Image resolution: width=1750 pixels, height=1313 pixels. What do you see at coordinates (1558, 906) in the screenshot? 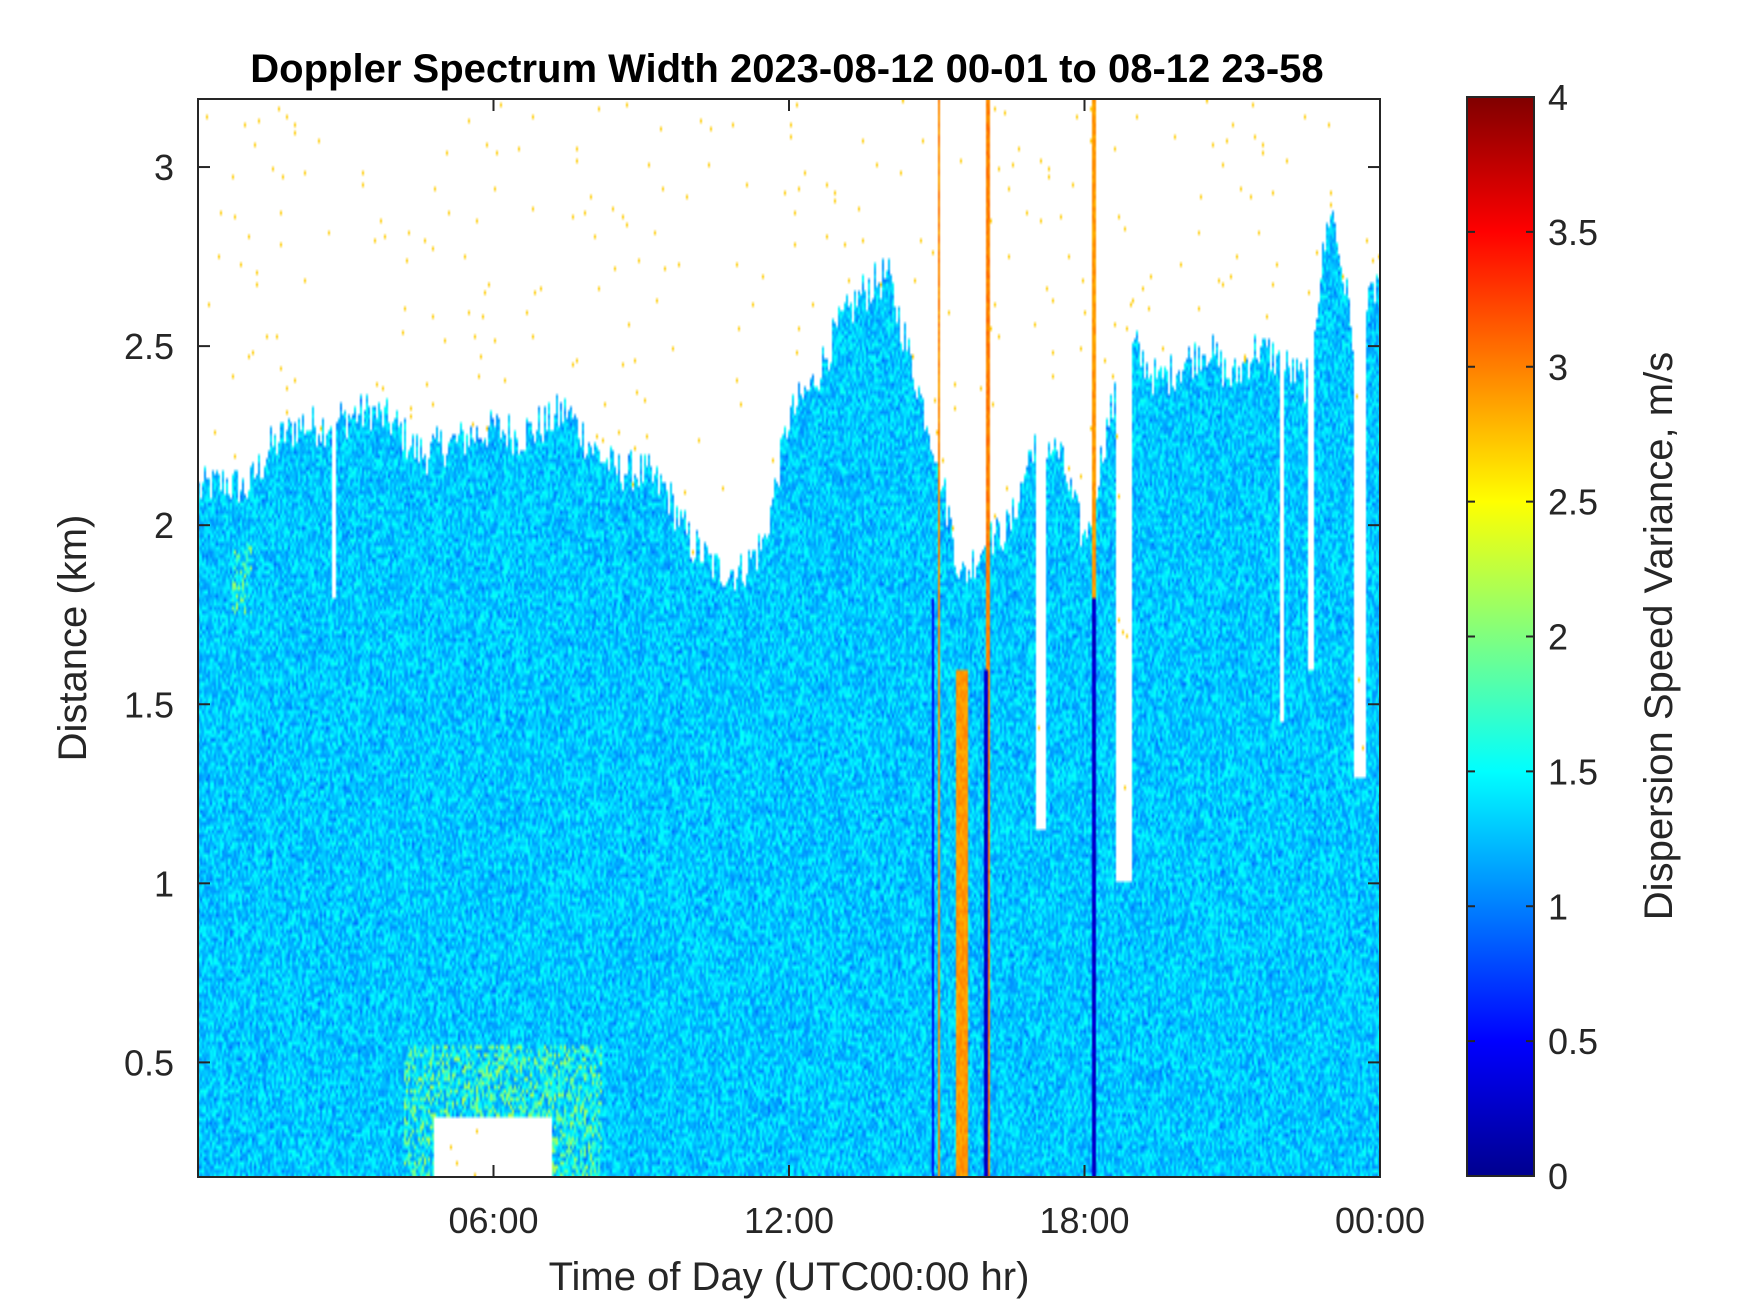
I see `colorbar-tick-label: 1` at bounding box center [1558, 906].